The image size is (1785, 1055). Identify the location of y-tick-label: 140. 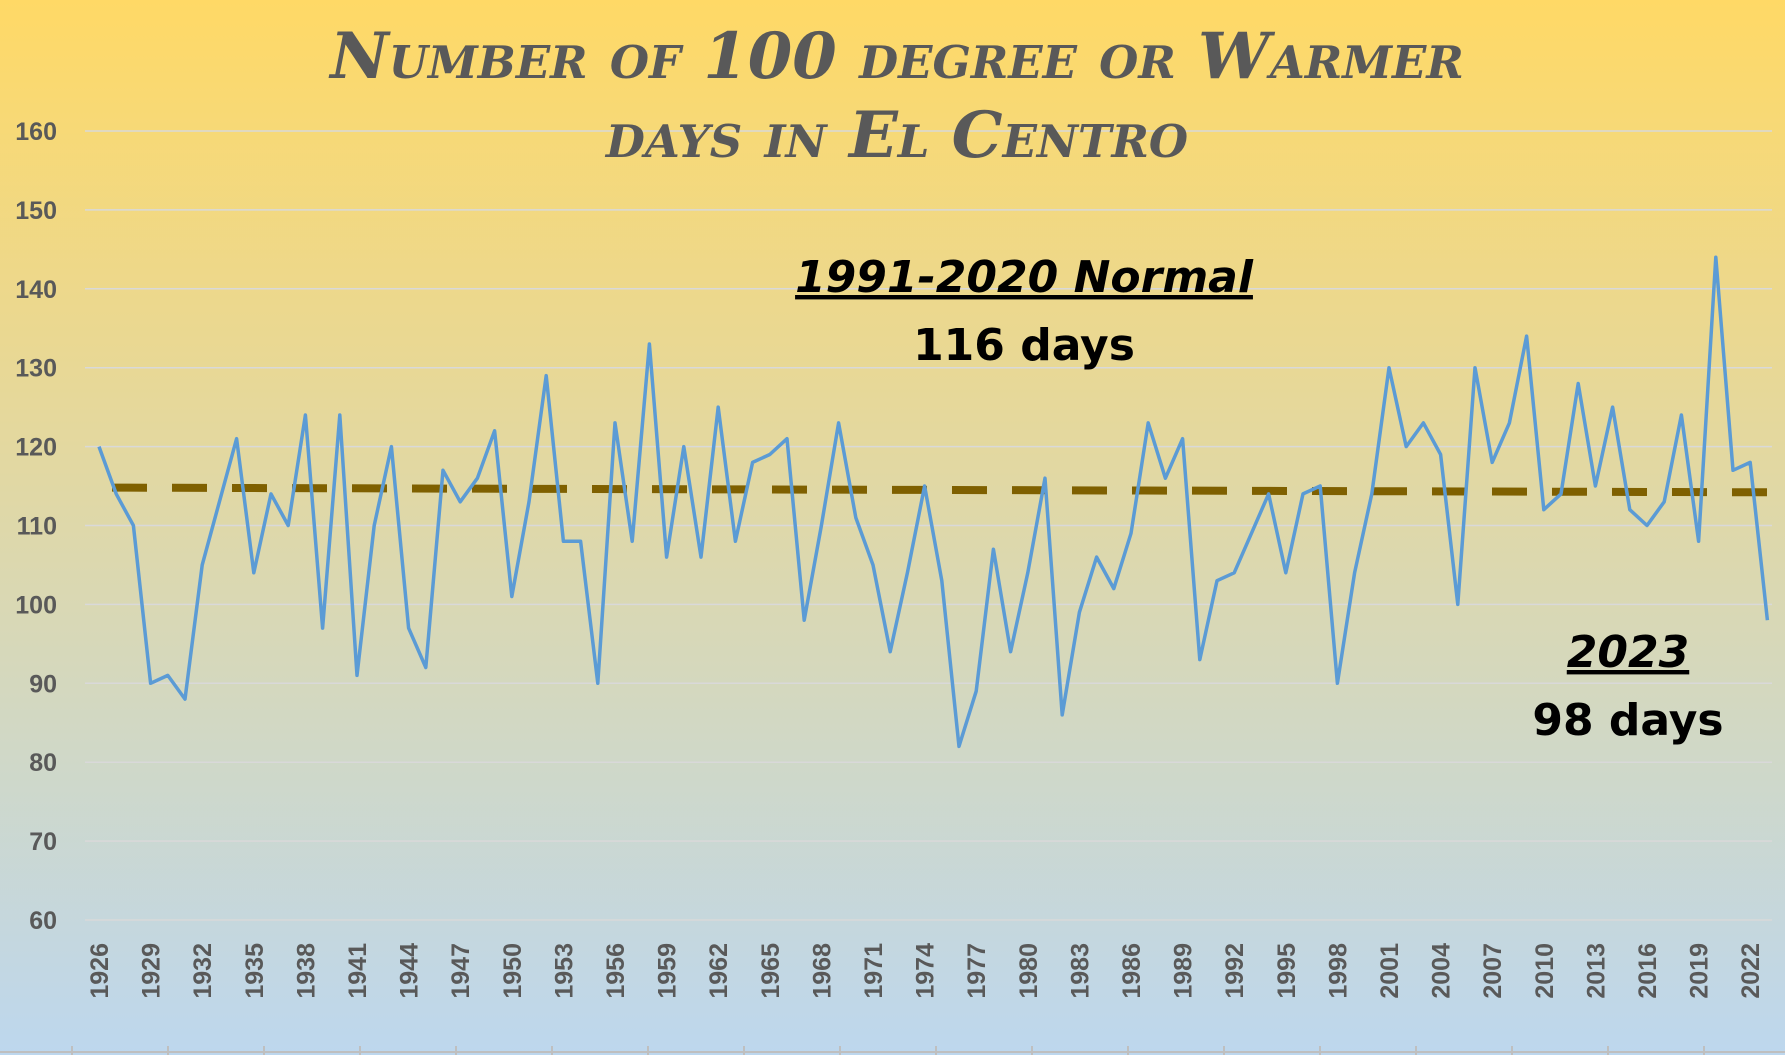
(36, 290).